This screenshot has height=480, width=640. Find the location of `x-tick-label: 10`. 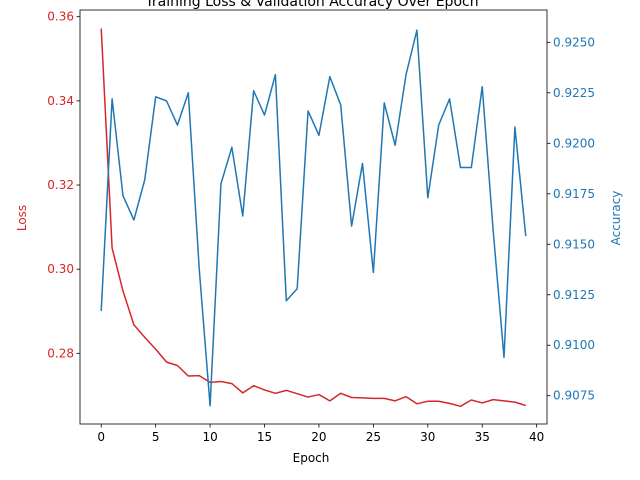

x-tick-label: 10 is located at coordinates (209, 437).